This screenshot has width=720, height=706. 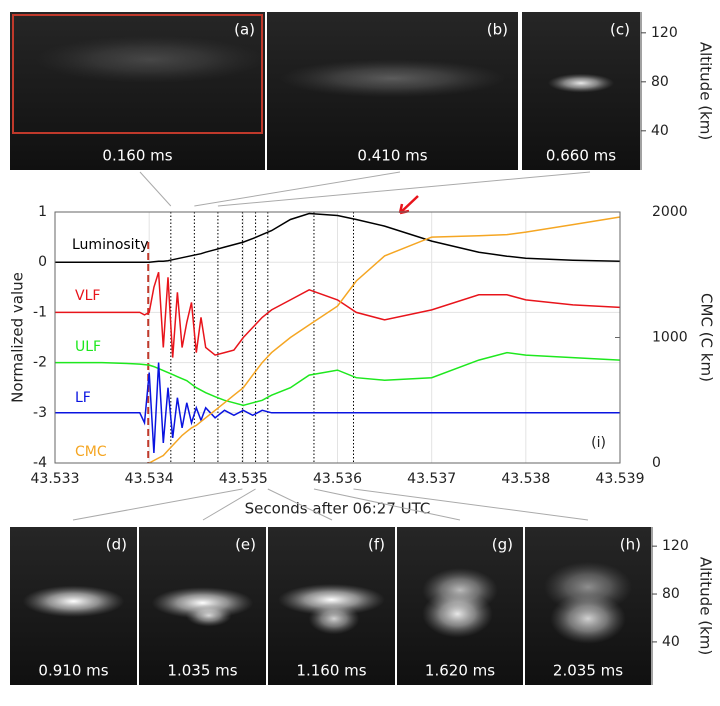 I want to click on y-tick-label: -3, so click(x=40, y=413).